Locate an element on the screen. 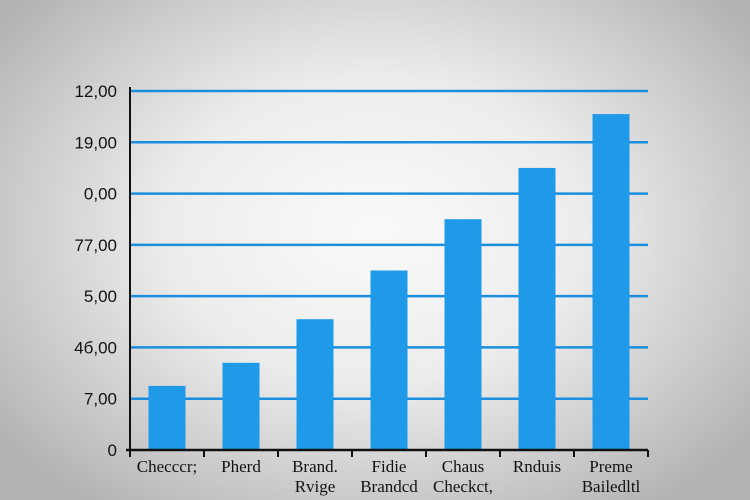  y-tick-label: 5,00 is located at coordinates (100, 296).